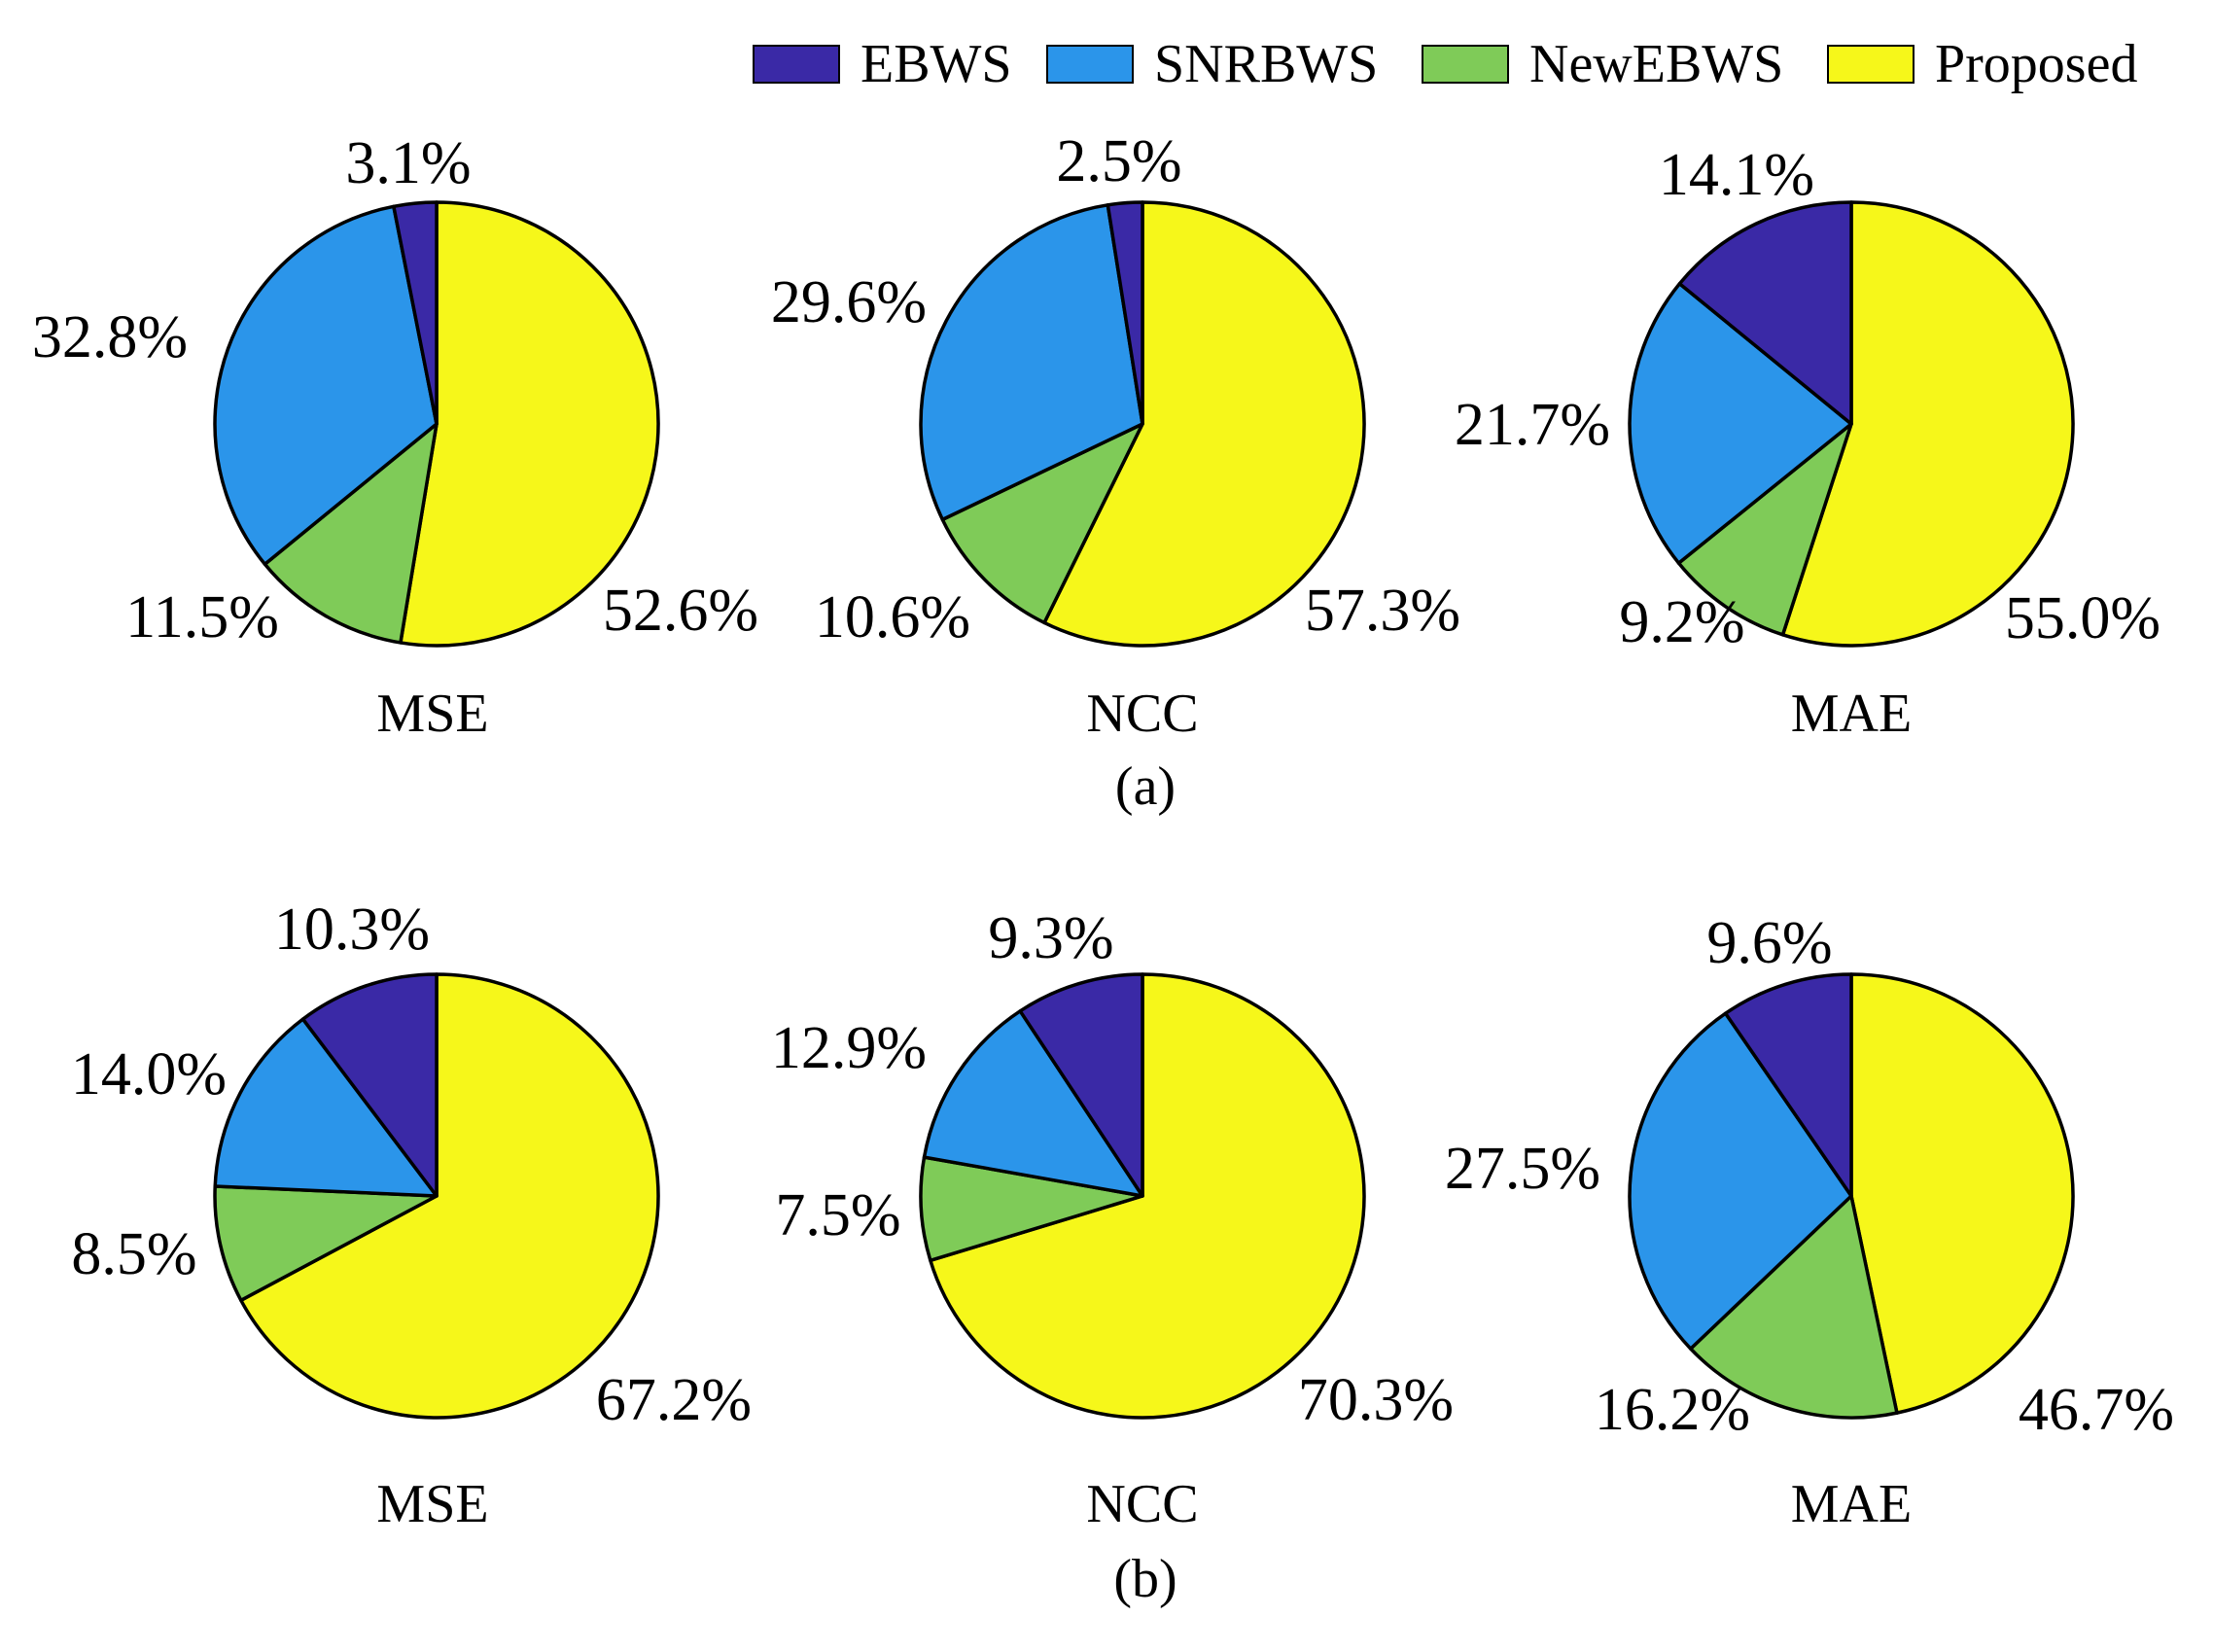 The height and width of the screenshot is (1652, 2213). Describe the element at coordinates (1788, 1085) in the screenshot. I see `pie-slice-b-mae-ebws` at that location.